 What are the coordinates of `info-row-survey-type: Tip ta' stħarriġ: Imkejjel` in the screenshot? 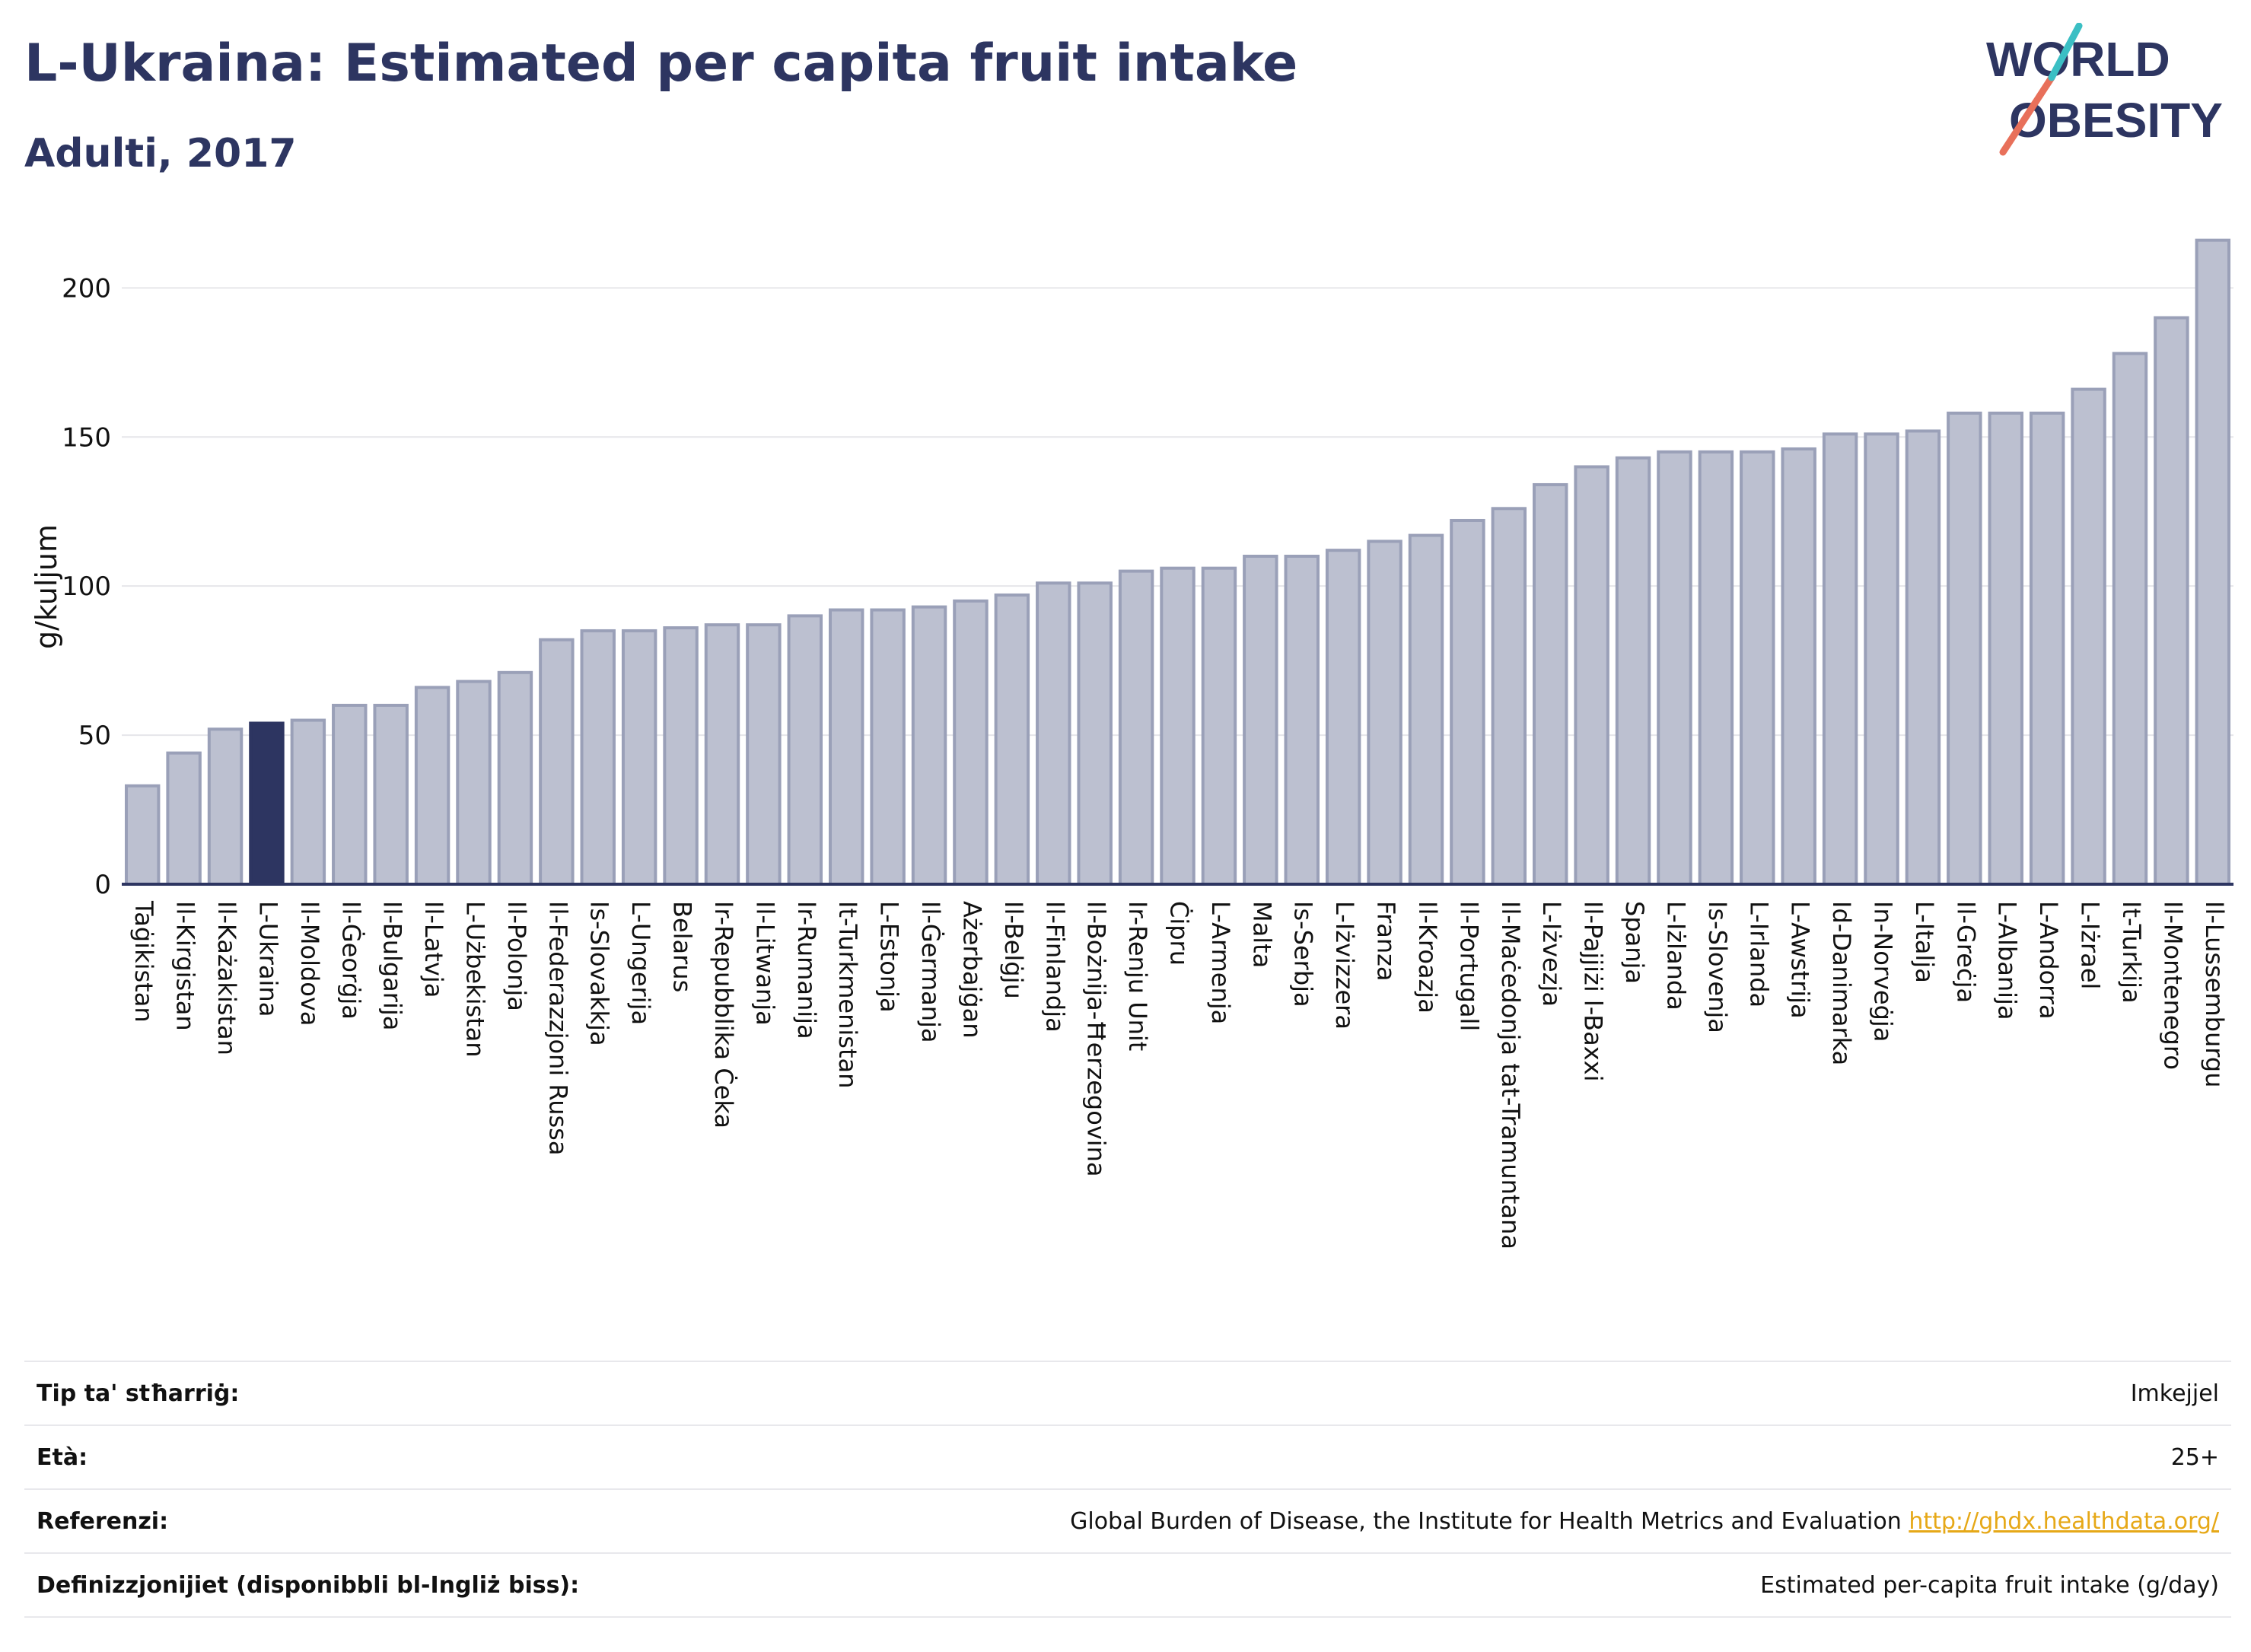 It's located at (1127, 1392).